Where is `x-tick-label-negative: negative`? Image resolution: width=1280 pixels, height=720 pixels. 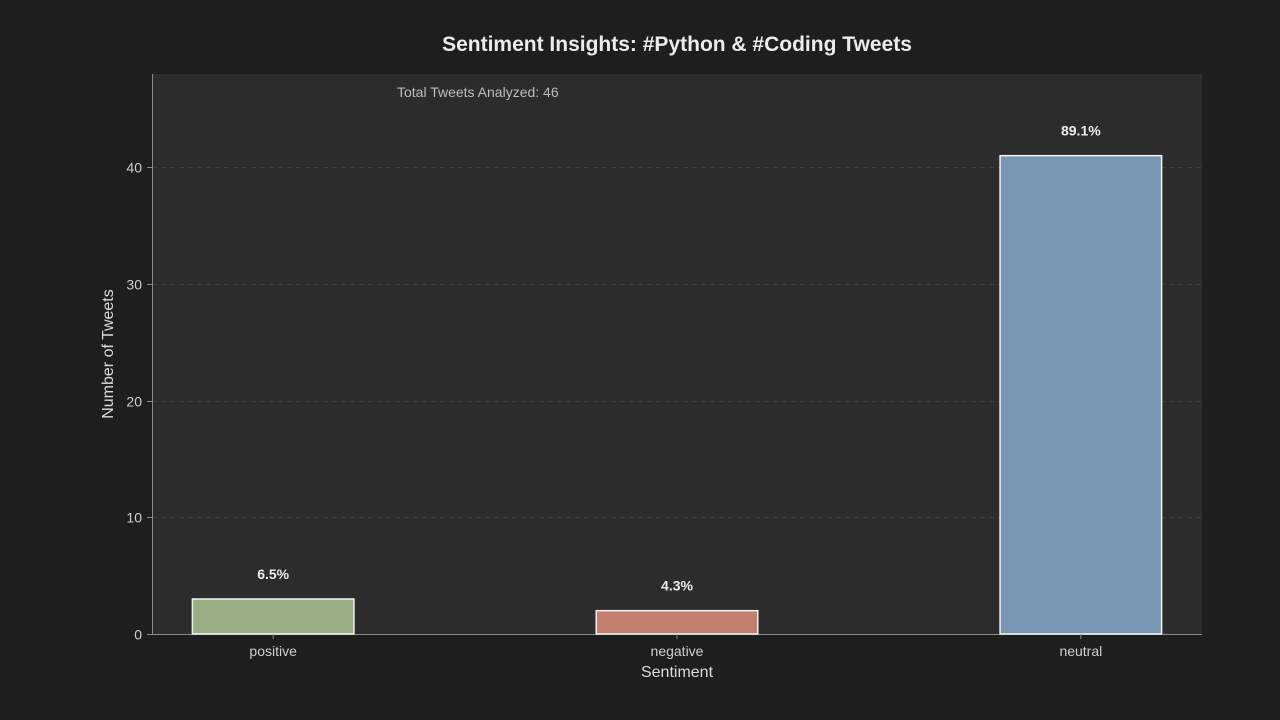 x-tick-label-negative: negative is located at coordinates (677, 651).